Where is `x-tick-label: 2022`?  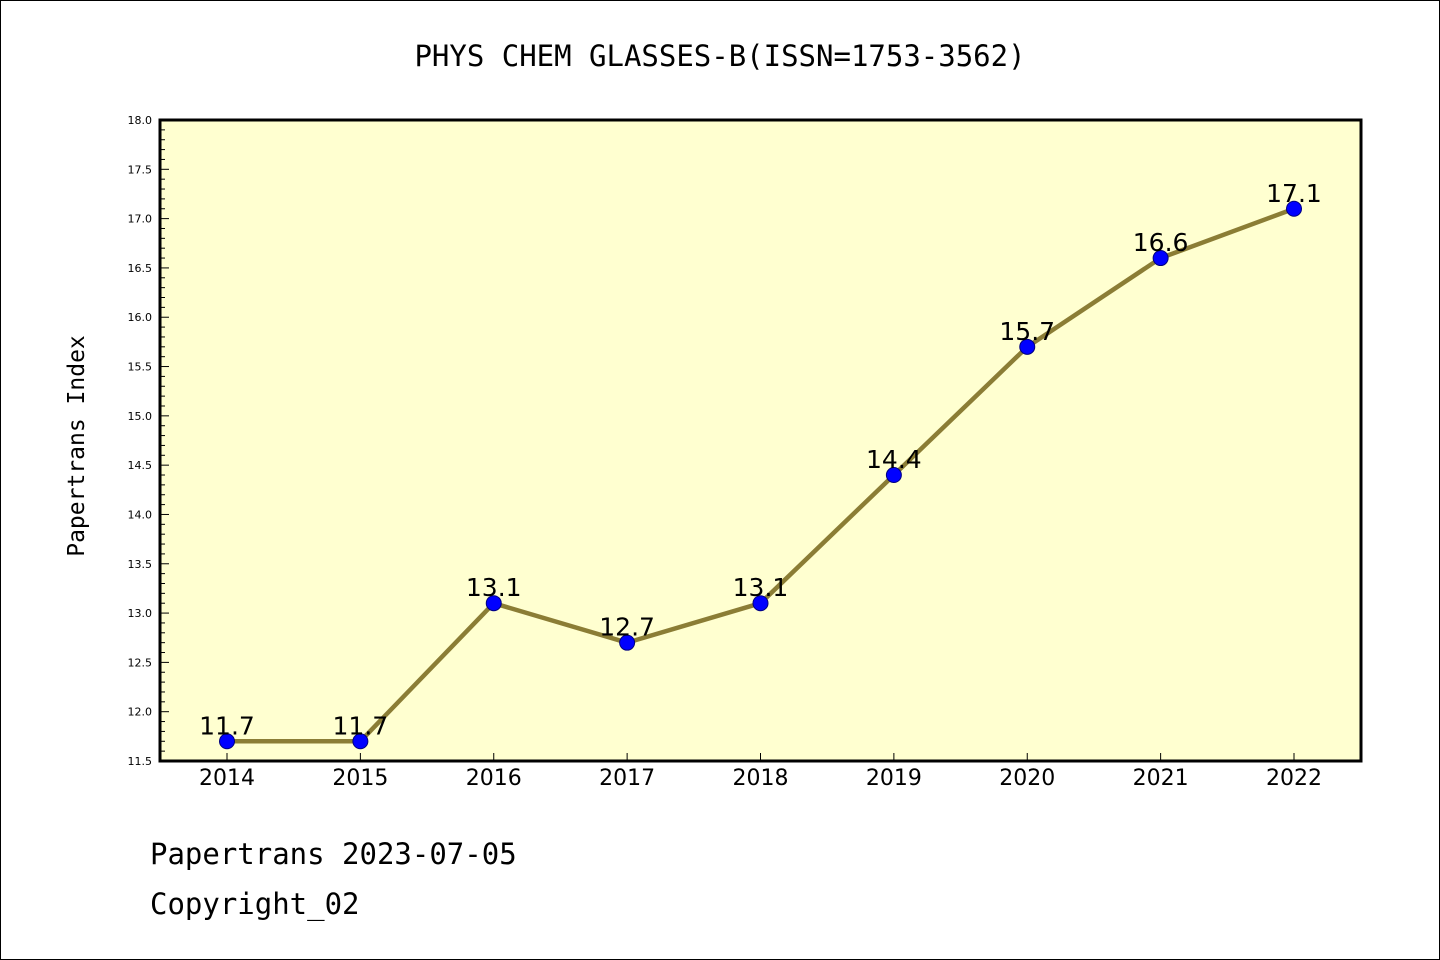 x-tick-label: 2022 is located at coordinates (1294, 778).